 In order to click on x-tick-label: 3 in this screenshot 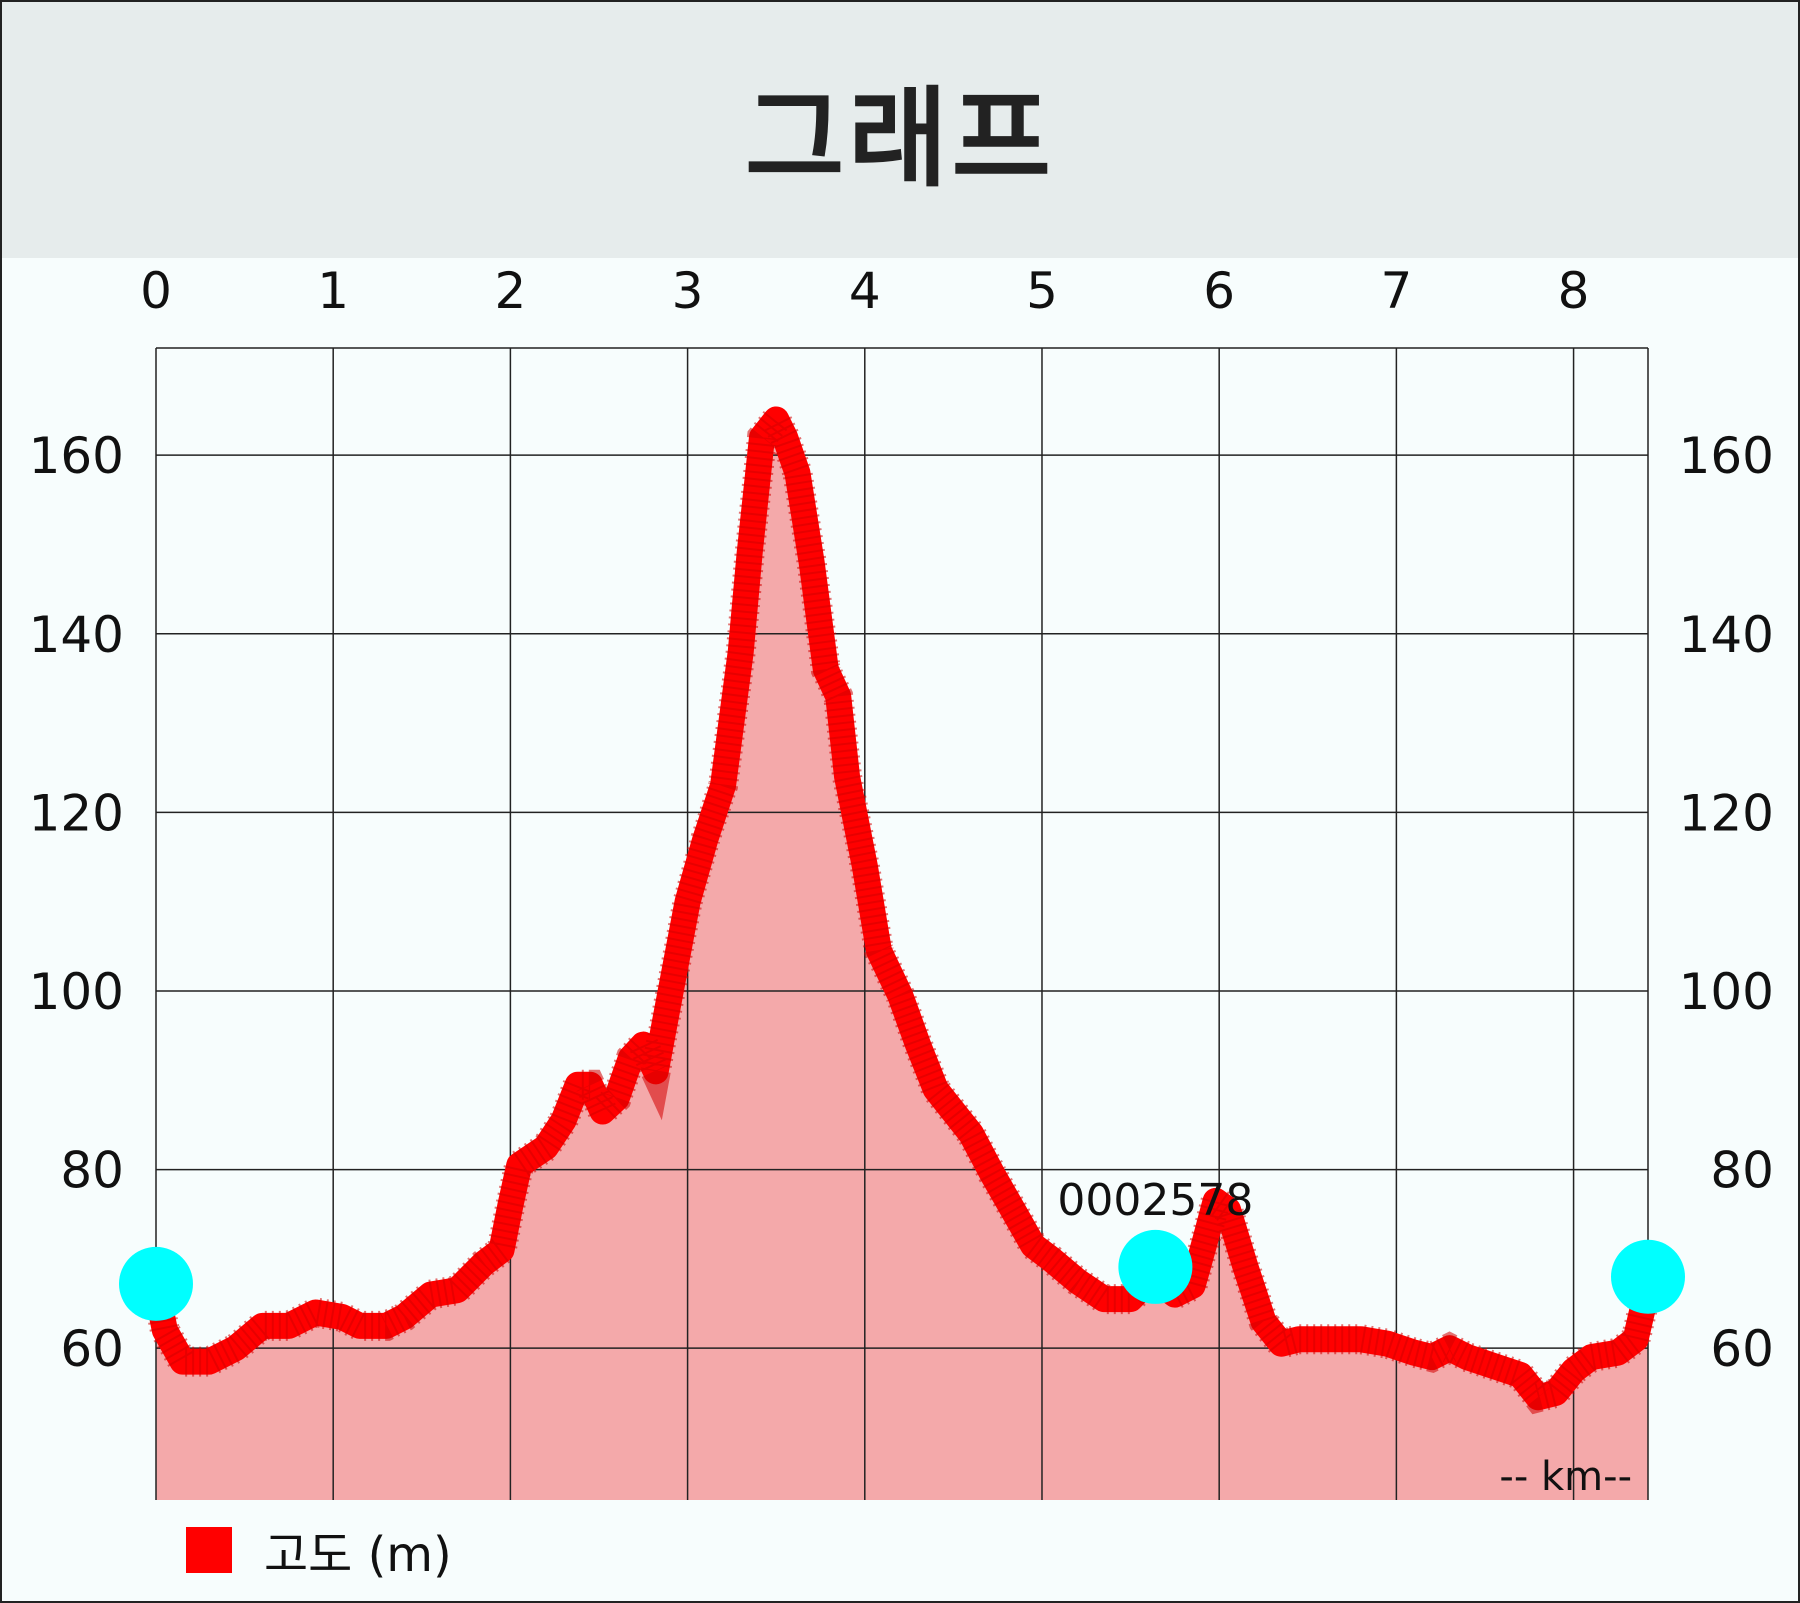, I will do `click(688, 291)`.